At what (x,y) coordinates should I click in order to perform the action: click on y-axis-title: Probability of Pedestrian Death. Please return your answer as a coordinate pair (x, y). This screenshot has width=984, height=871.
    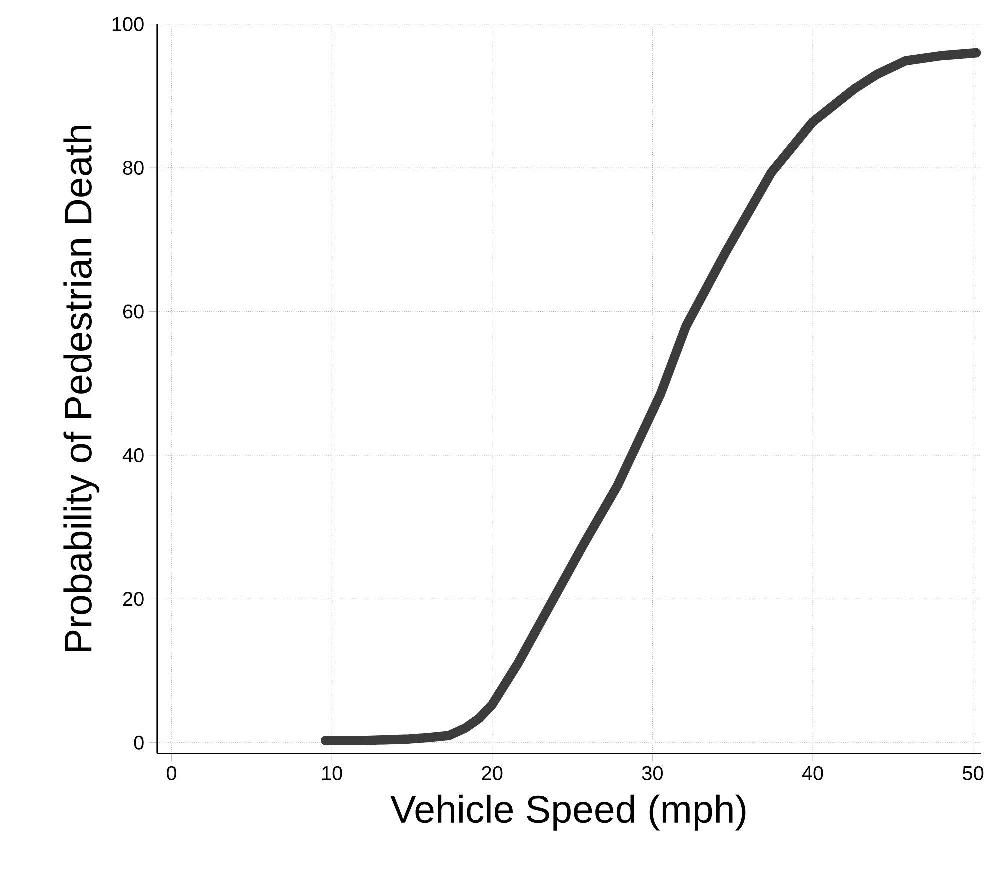
    Looking at the image, I should click on (82, 389).